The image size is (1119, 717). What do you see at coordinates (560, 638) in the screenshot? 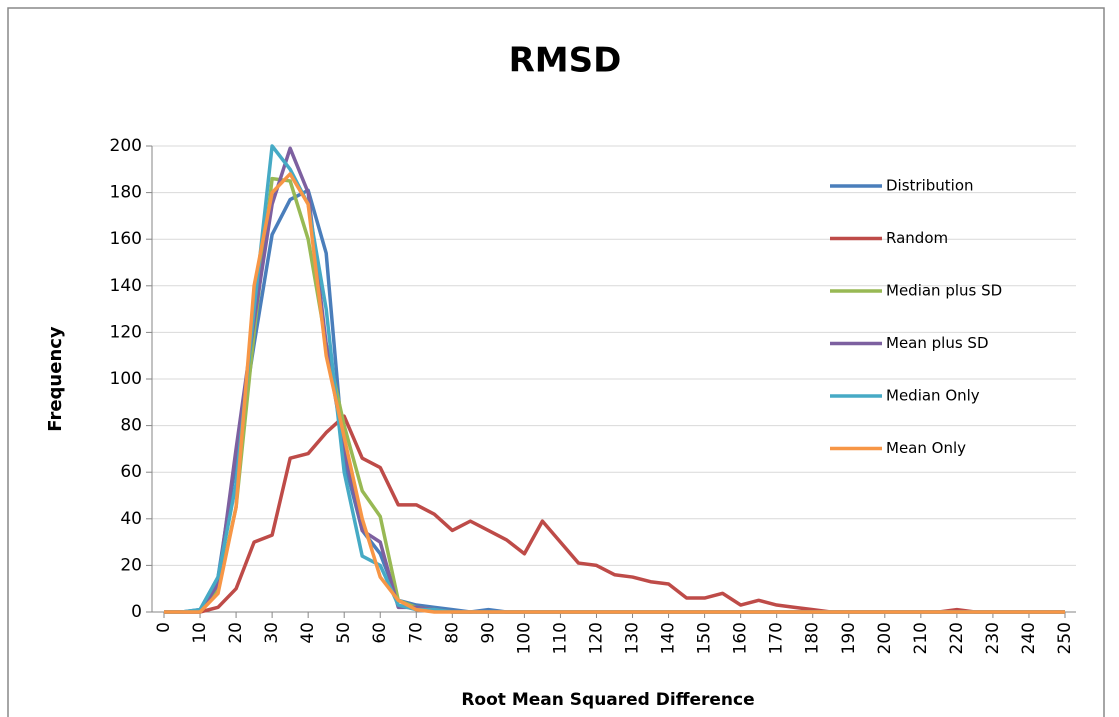
I see `x-tick-label: 110` at bounding box center [560, 638].